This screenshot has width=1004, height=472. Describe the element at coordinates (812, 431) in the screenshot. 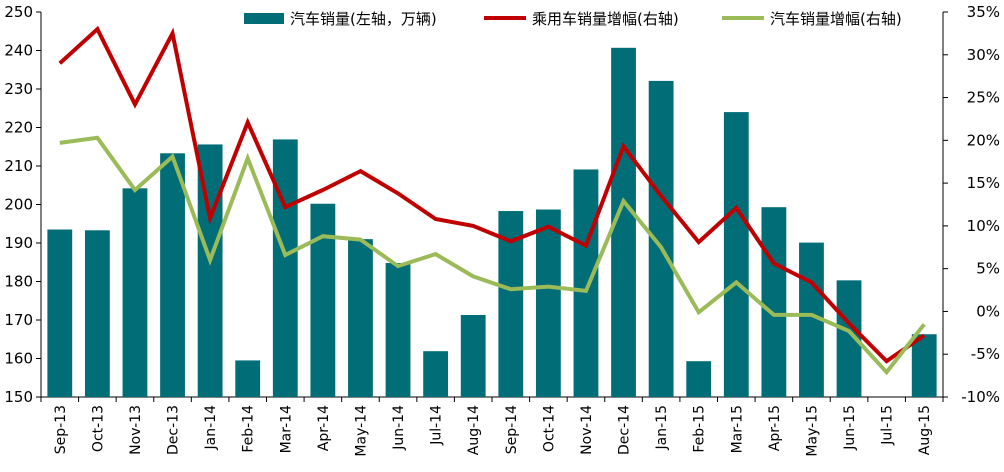

I see `x-tick-label: May-15` at that location.